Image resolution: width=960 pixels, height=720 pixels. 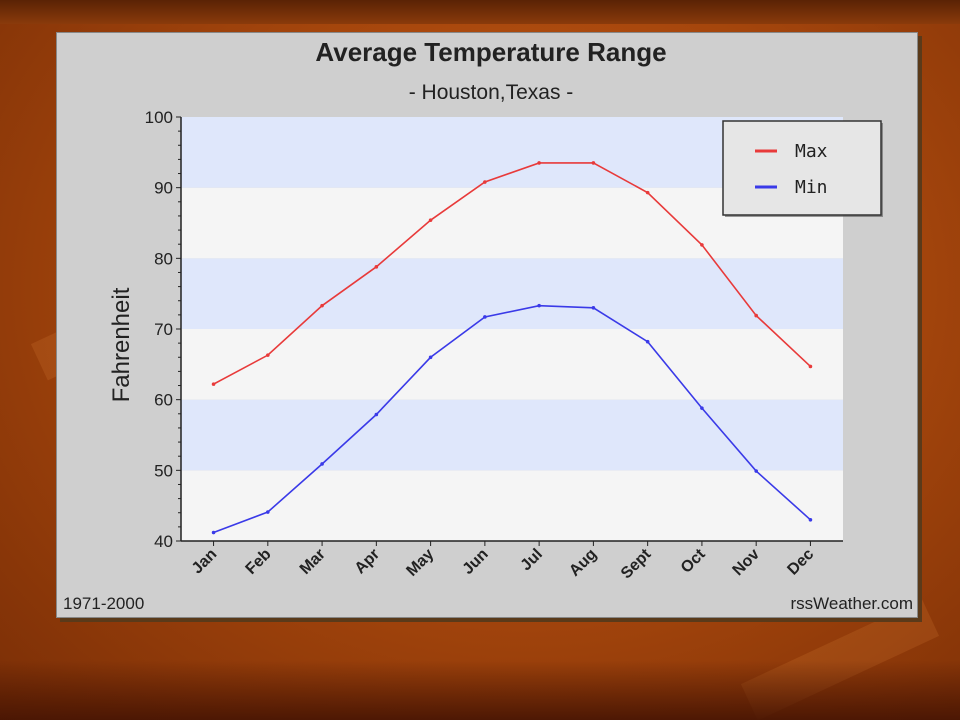 I want to click on y-tick-label: 100, so click(x=159, y=117).